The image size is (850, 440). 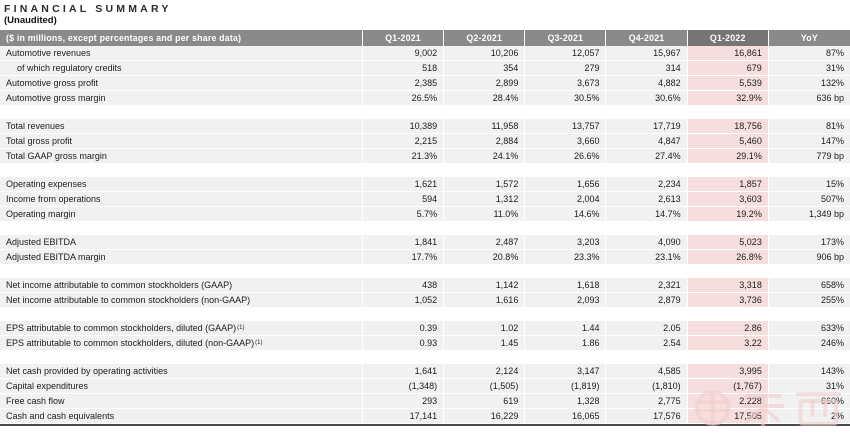 I want to click on cell-q4-2021: 4,585, so click(x=647, y=371).